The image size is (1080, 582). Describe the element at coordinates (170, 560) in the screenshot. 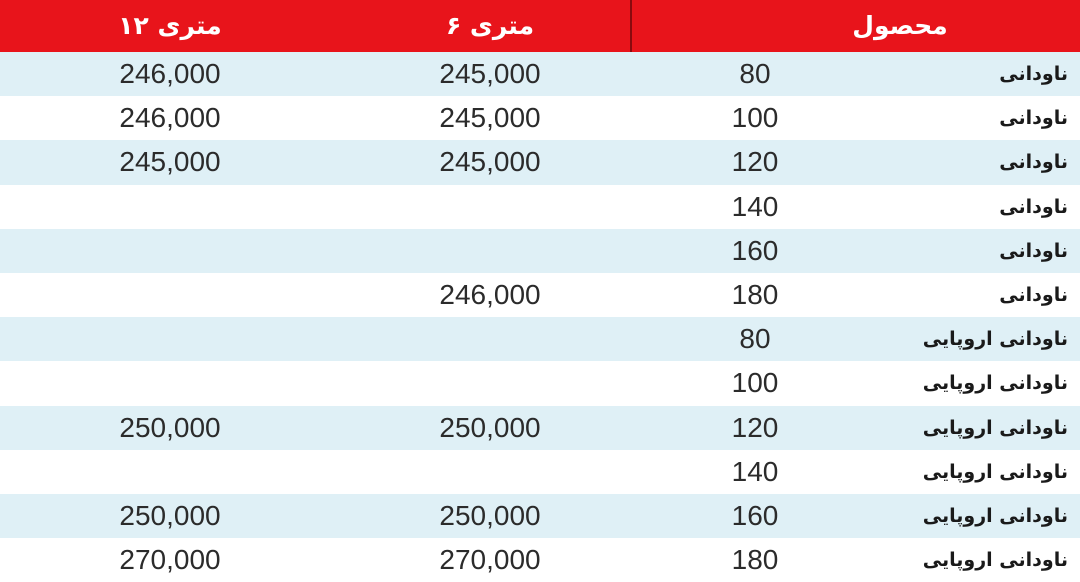

I see `cell-twelve-meter: 270,000` at that location.